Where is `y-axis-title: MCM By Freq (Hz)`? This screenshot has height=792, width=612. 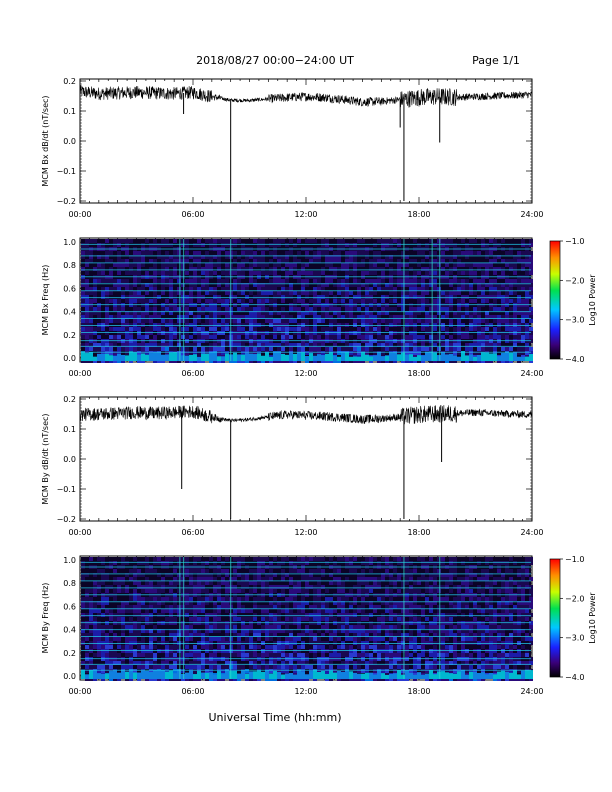 y-axis-title: MCM By Freq (Hz) is located at coordinates (45, 618).